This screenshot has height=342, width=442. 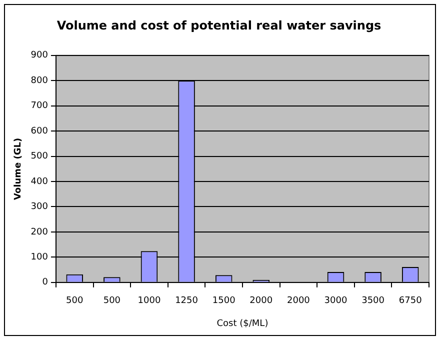 What do you see at coordinates (410, 301) in the screenshot?
I see `x-tick-label: 6750` at bounding box center [410, 301].